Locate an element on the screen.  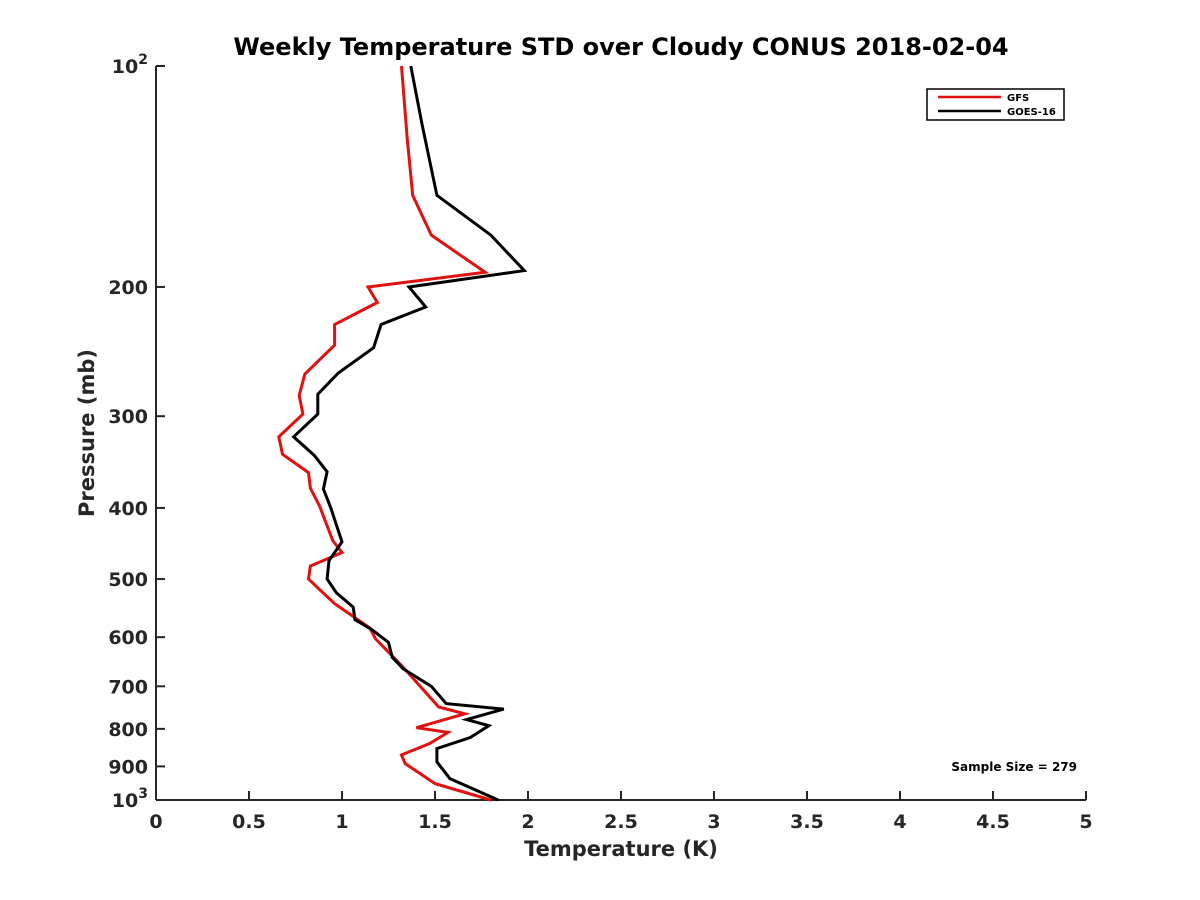
legend: GFS GOES-16 is located at coordinates (995, 104).